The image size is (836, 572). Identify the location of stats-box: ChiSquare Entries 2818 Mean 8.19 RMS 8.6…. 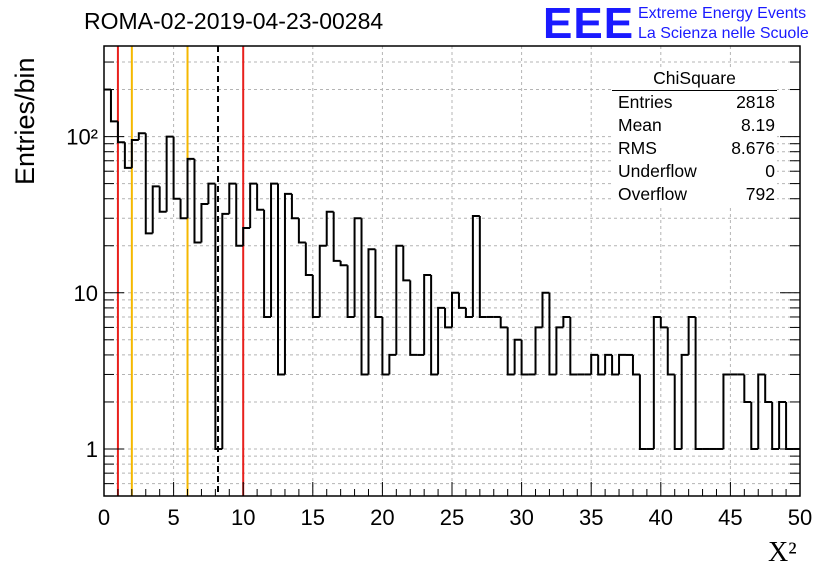
(694, 137).